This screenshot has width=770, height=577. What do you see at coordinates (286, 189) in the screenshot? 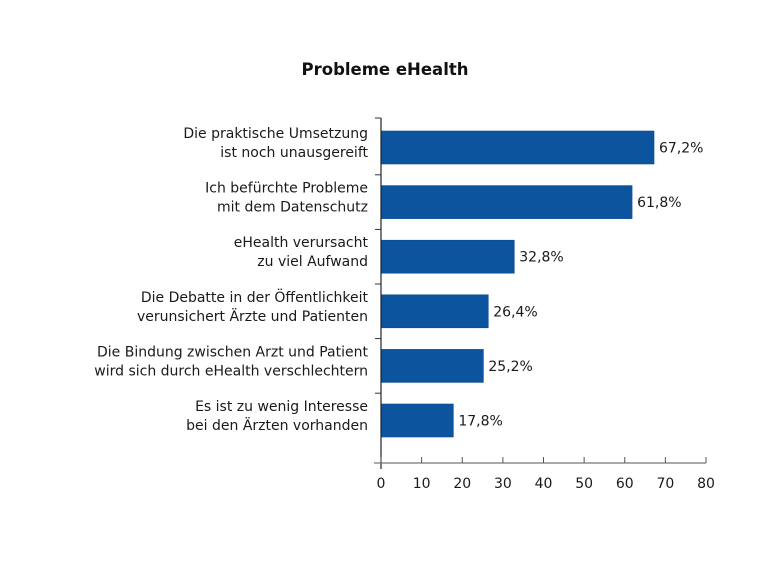
I see `category-label: Ich befürchte Probleme` at bounding box center [286, 189].